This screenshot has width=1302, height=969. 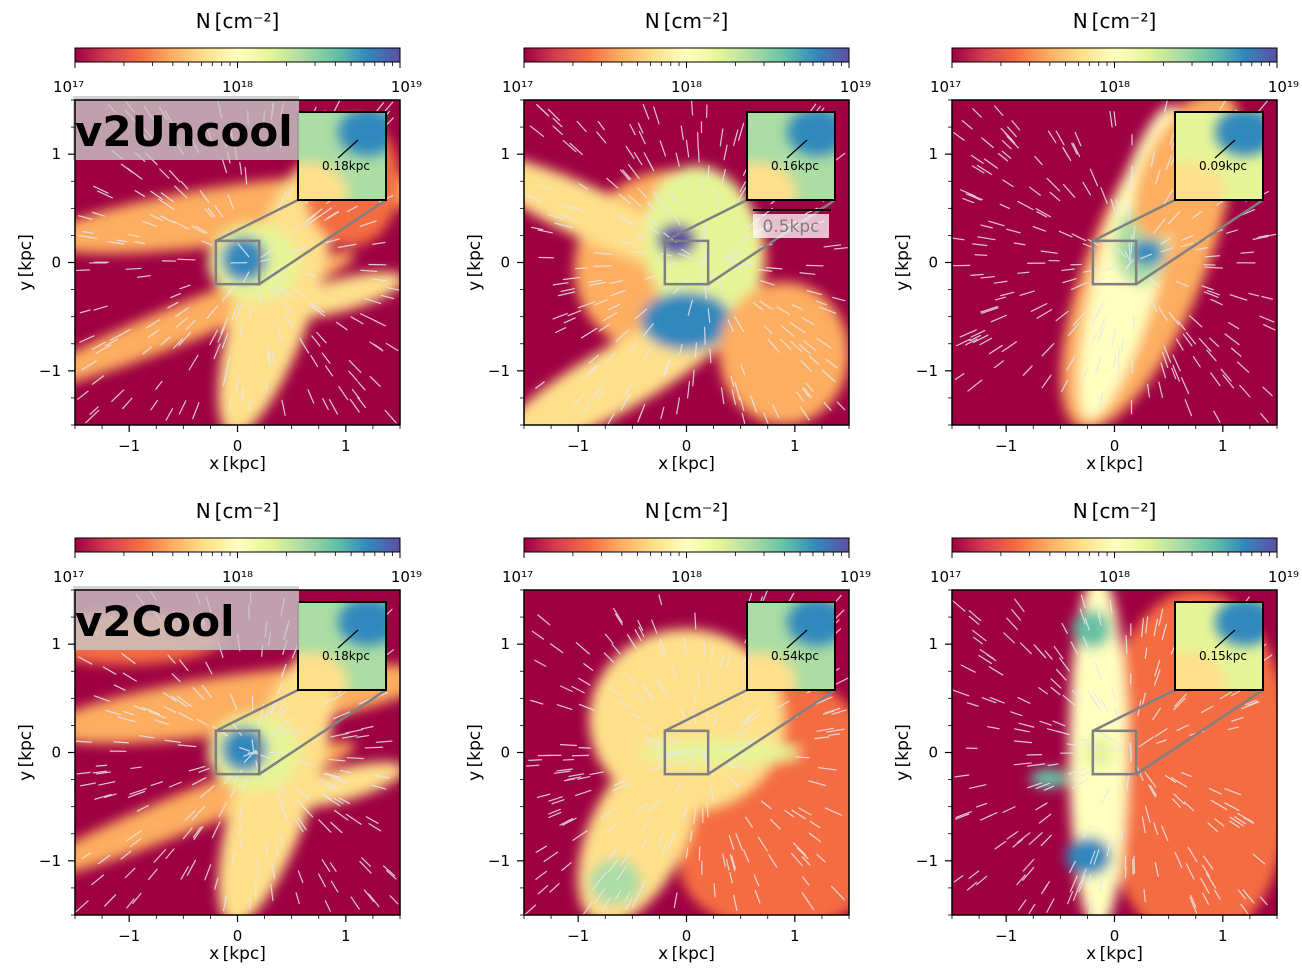 I want to click on colorbar-tick-label: 10¹⁷, so click(x=517, y=87).